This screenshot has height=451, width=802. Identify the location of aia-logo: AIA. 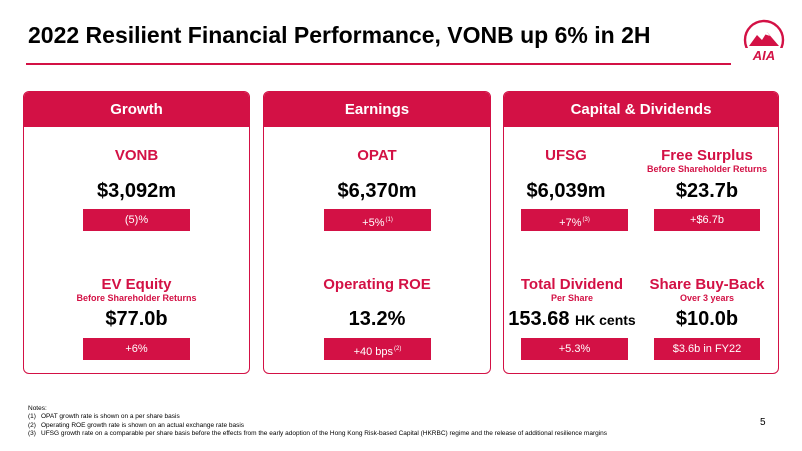
(764, 41).